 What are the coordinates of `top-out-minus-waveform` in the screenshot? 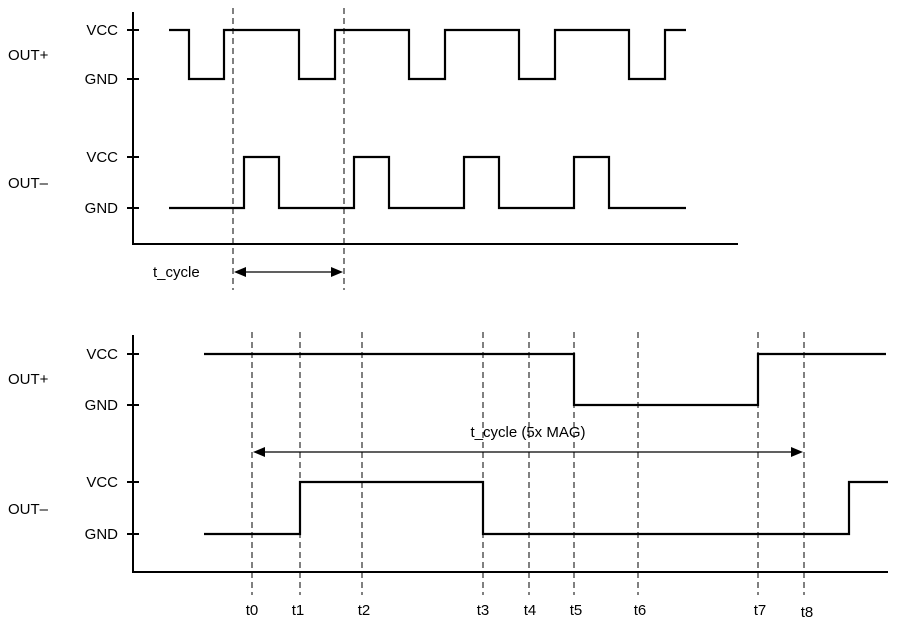 It's located at (427, 182).